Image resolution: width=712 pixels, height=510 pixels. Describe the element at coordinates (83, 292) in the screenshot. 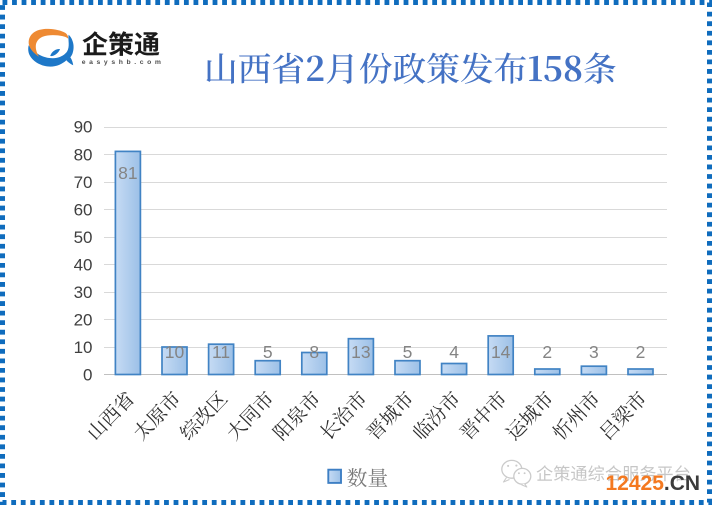

I see `svg-text: 30` at that location.